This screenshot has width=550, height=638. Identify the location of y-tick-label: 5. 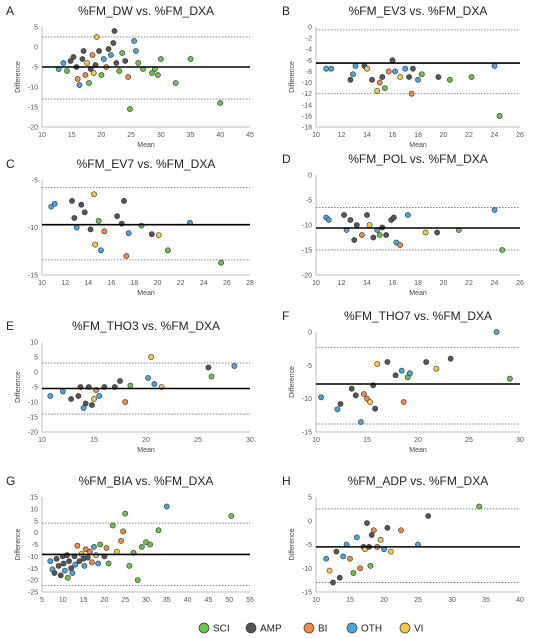
(36, 28).